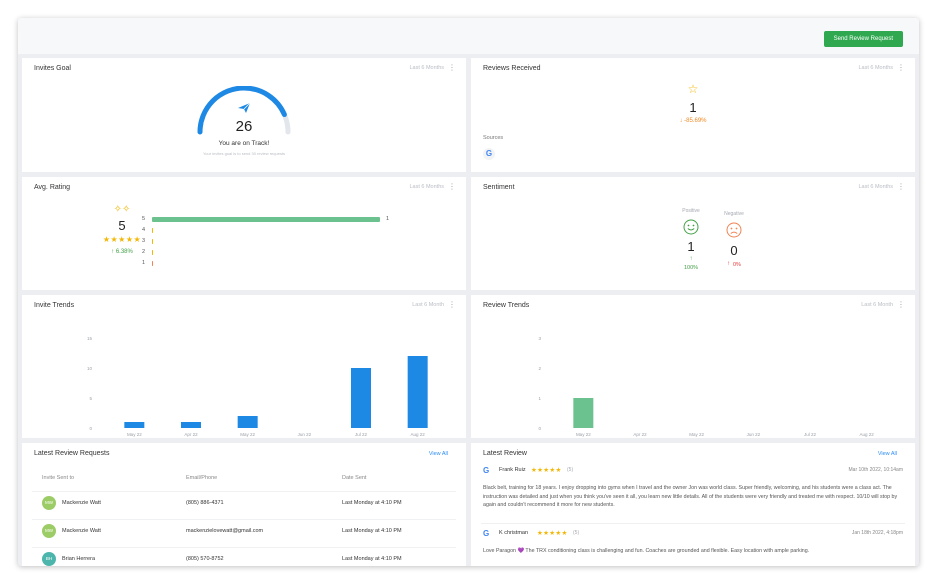  Describe the element at coordinates (244, 143) in the screenshot. I see `goal-status: You are on Track!` at that location.